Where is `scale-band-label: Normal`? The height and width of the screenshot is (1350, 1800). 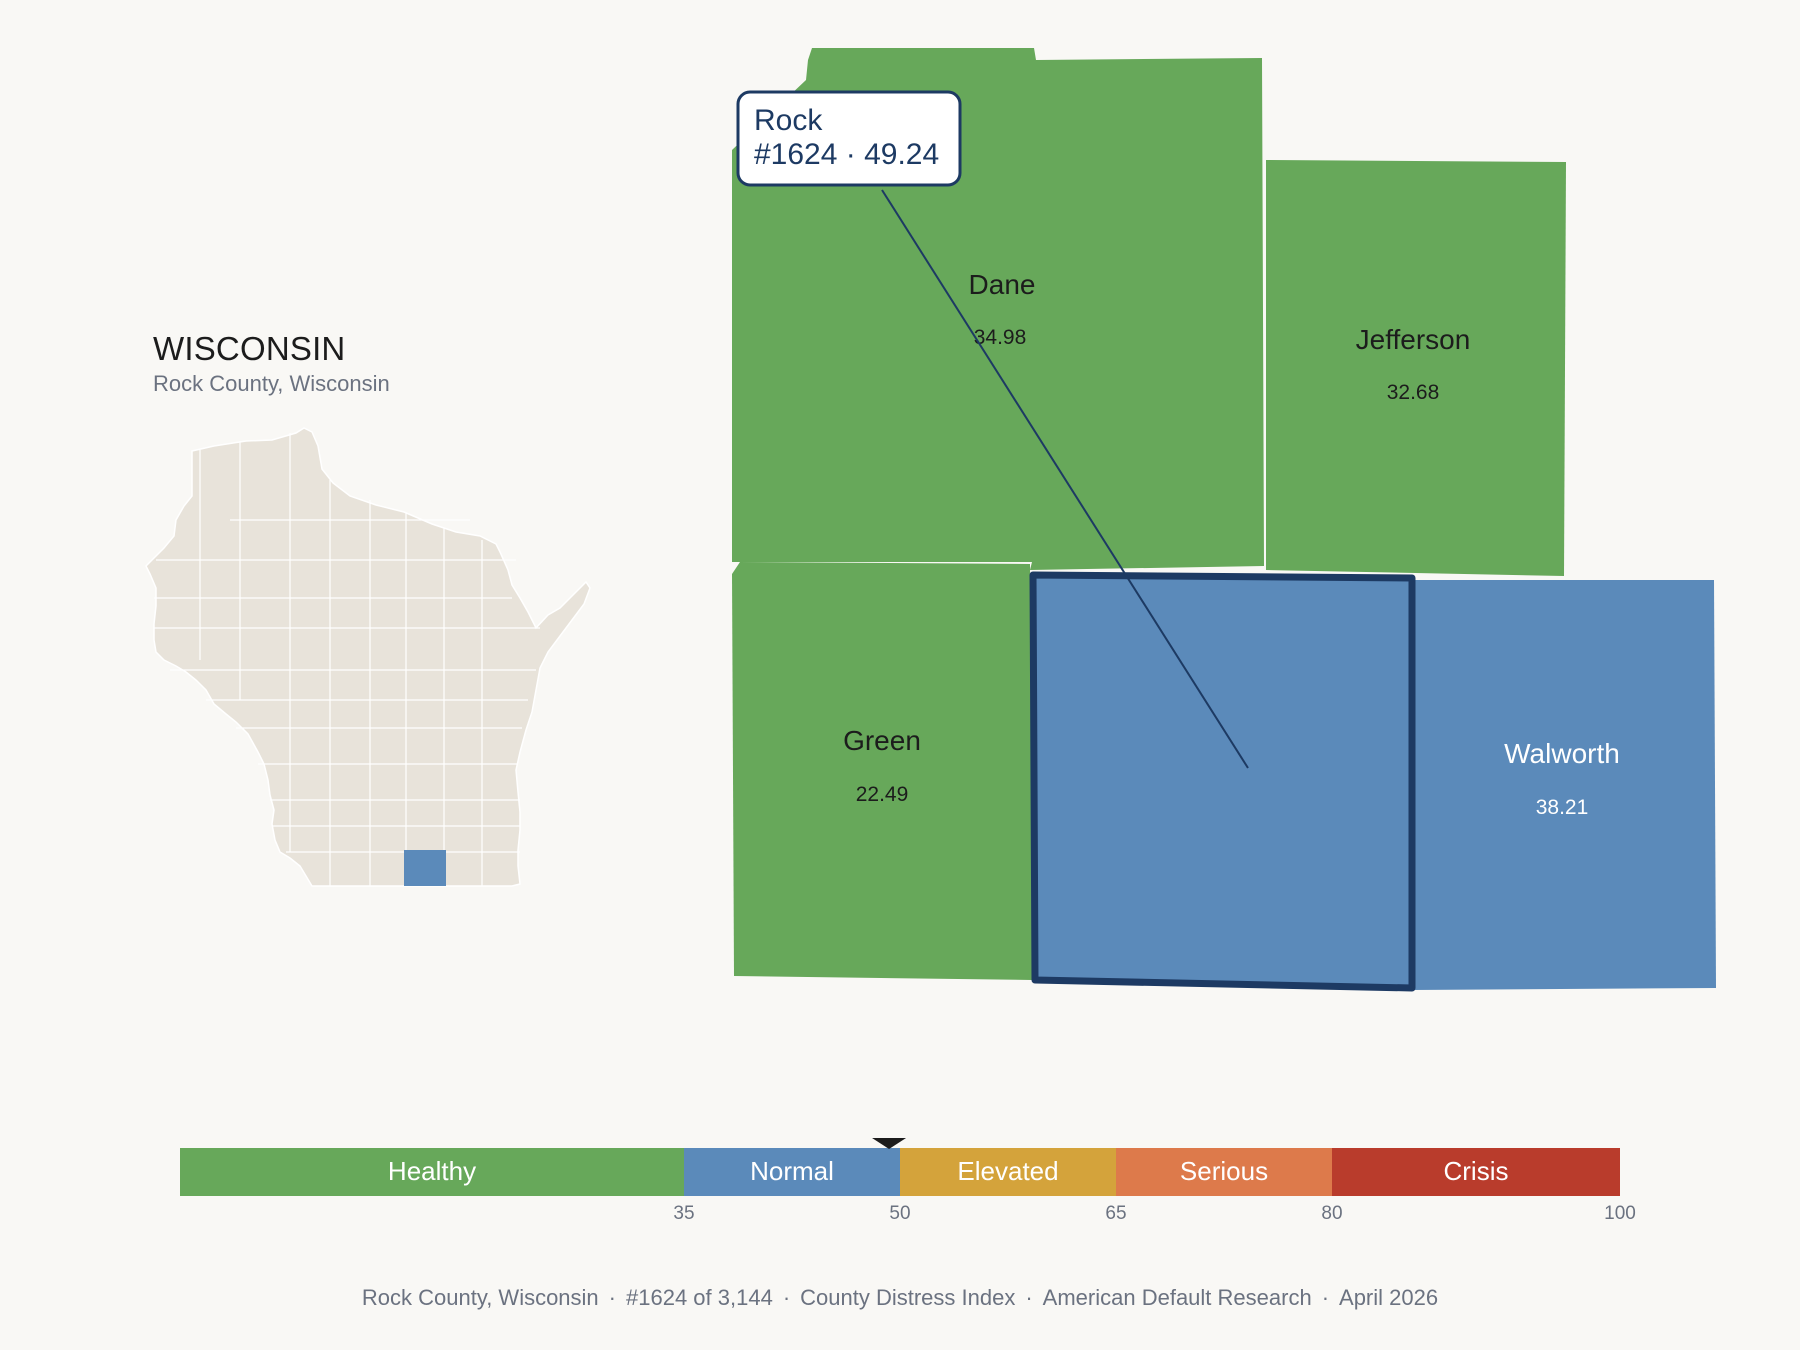 scale-band-label: Normal is located at coordinates (792, 1171).